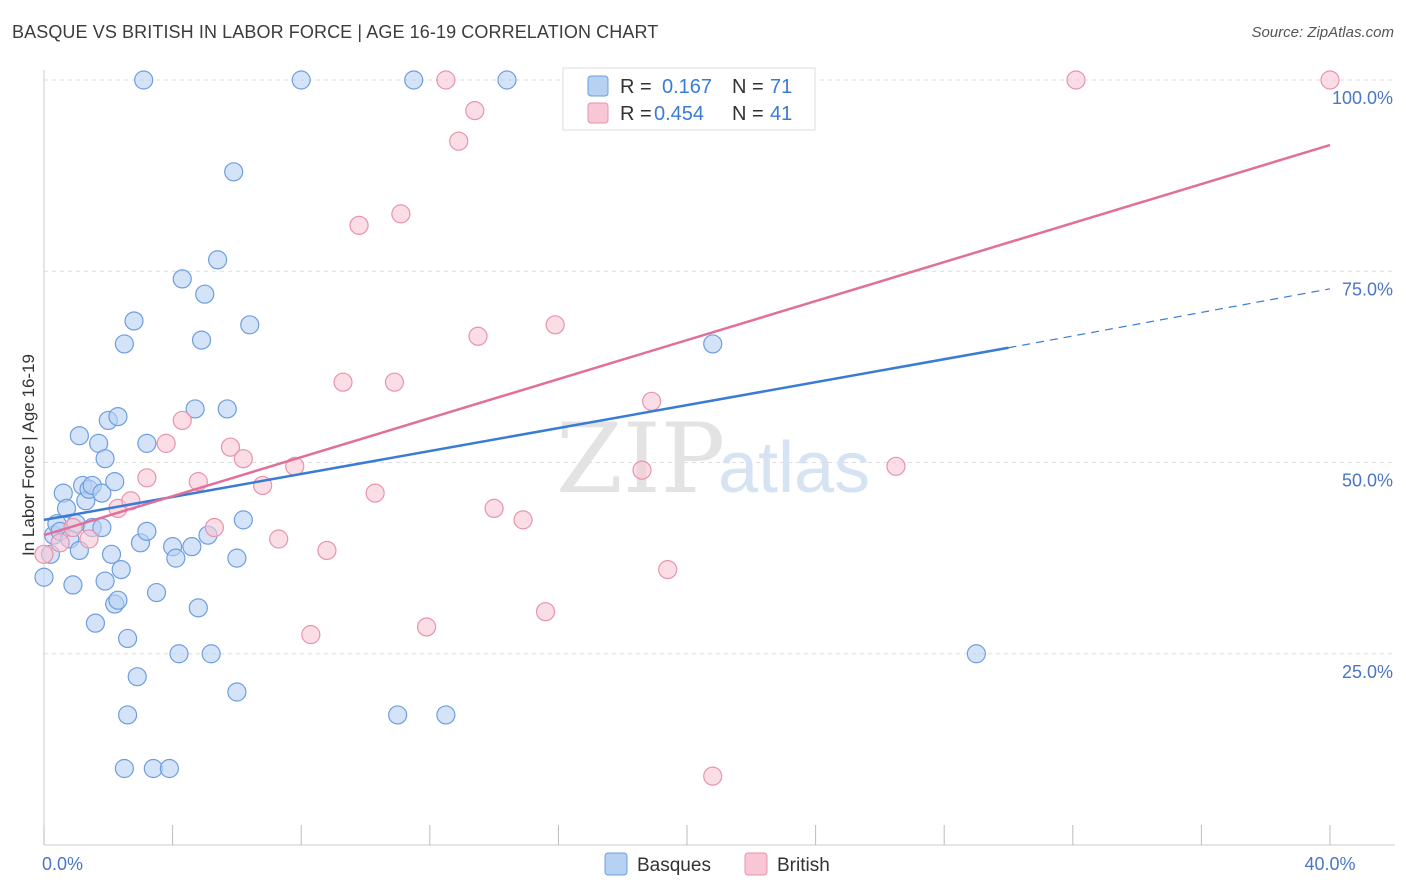  Describe the element at coordinates (674, 865) in the screenshot. I see `bottom-legend-label-basques: Basques` at that location.